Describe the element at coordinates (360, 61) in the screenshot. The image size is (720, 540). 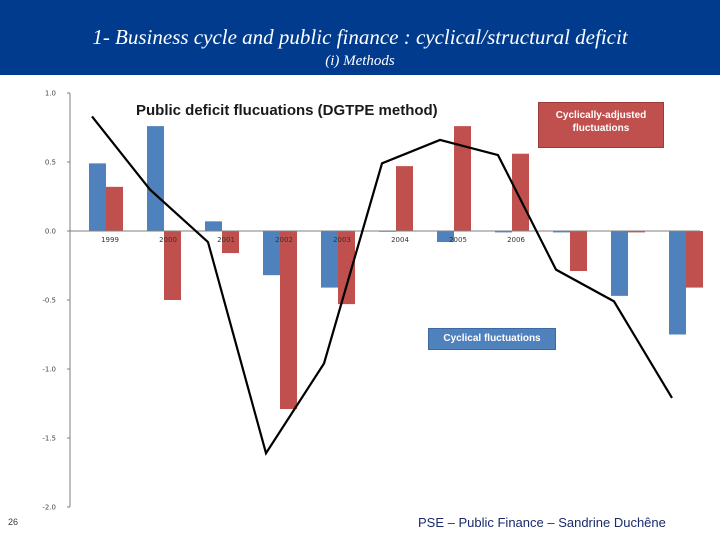
I see `slide-subtitle: (i) Methods` at that location.